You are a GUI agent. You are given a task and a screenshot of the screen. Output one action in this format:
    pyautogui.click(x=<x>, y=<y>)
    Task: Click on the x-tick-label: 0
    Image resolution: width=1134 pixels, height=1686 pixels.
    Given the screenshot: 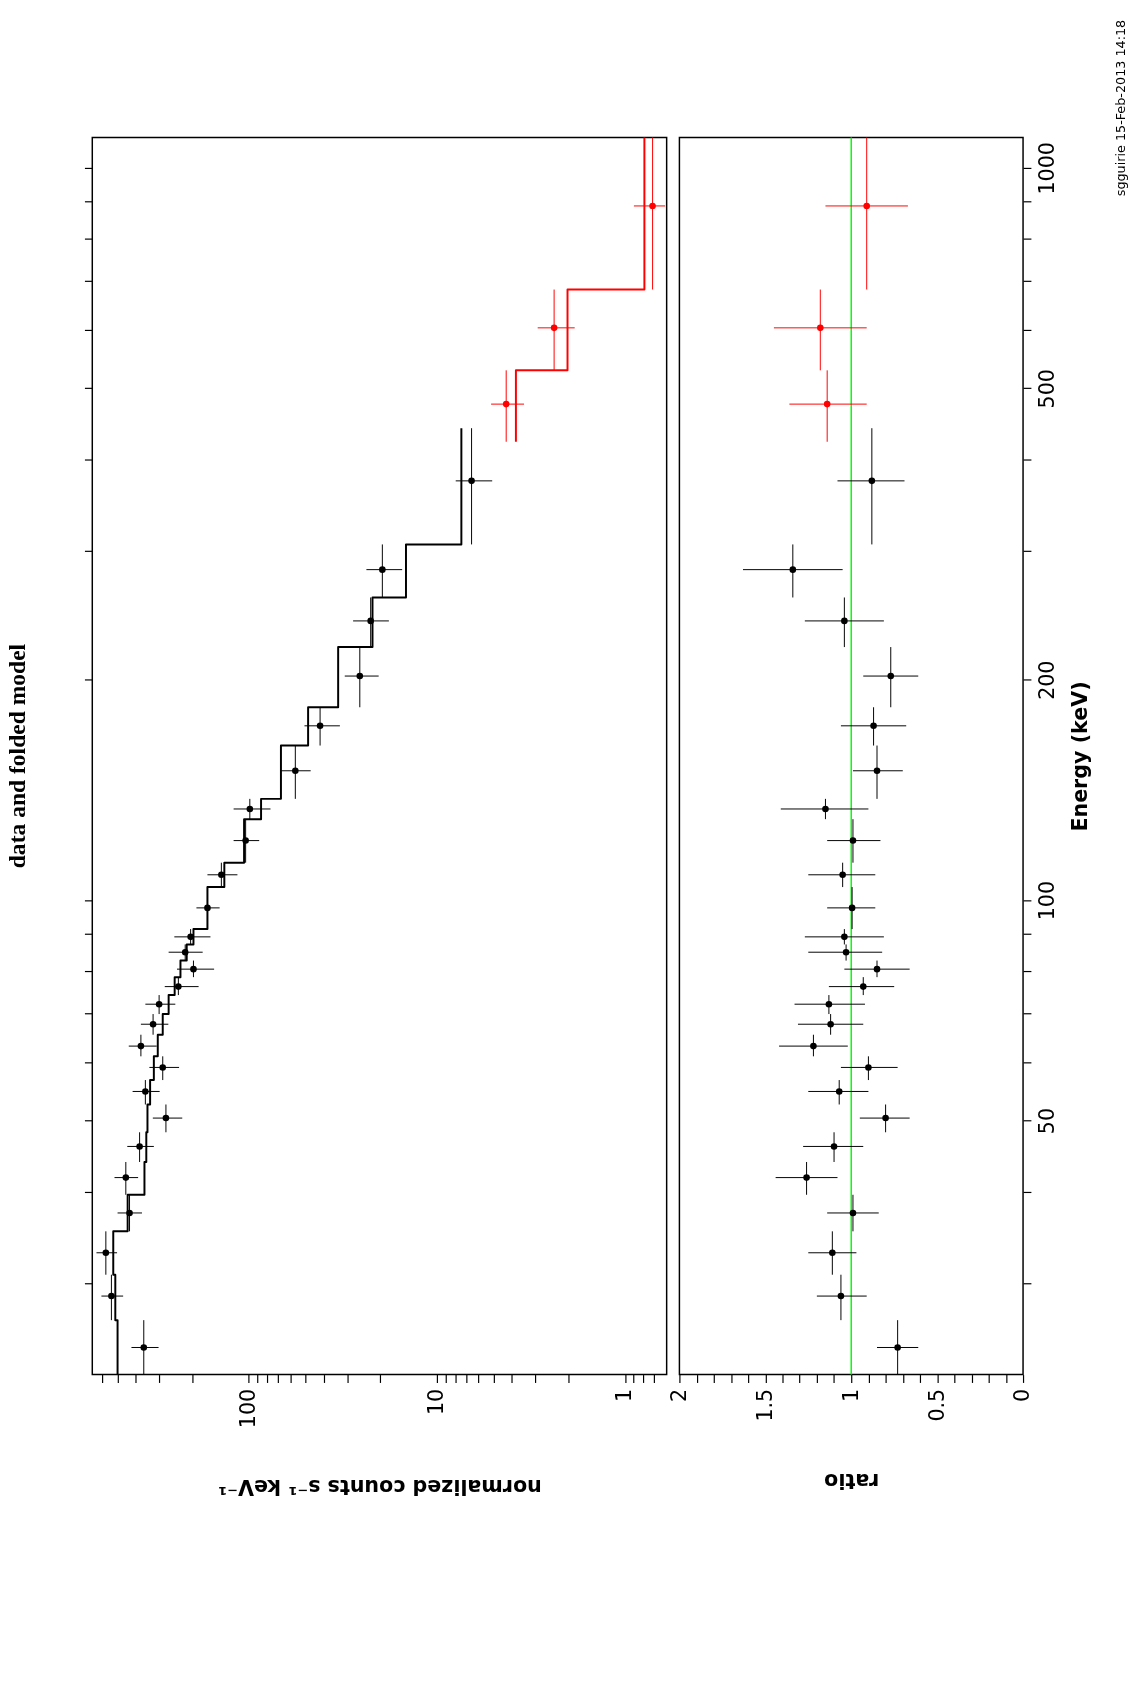 What is the action you would take?
    pyautogui.click(x=1022, y=1395)
    